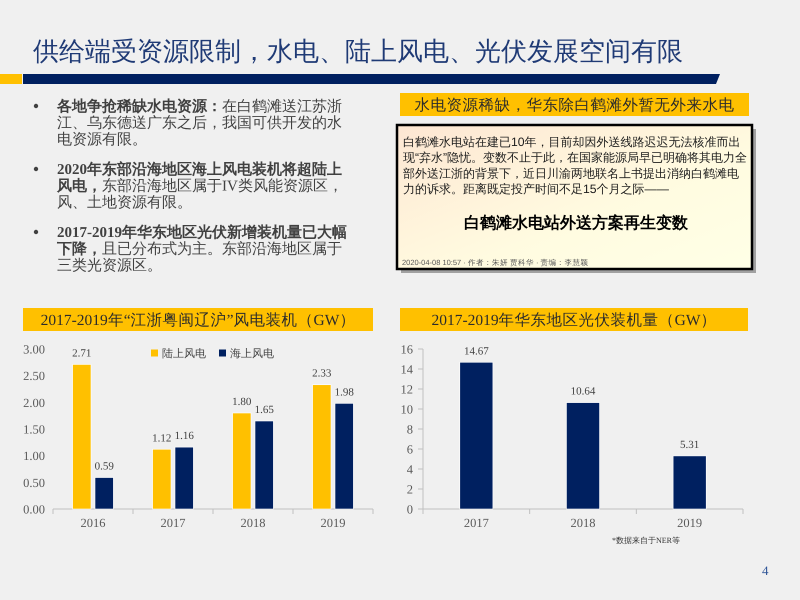  I want to click on y-tick-label: 0, so click(409, 509).